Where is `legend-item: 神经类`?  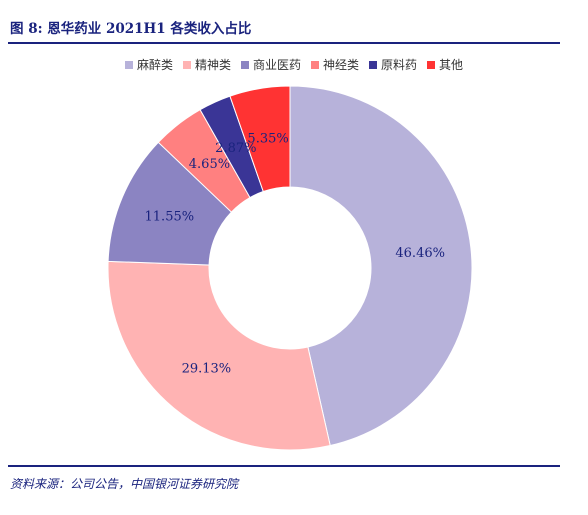 legend-item: 神经类 is located at coordinates (335, 64).